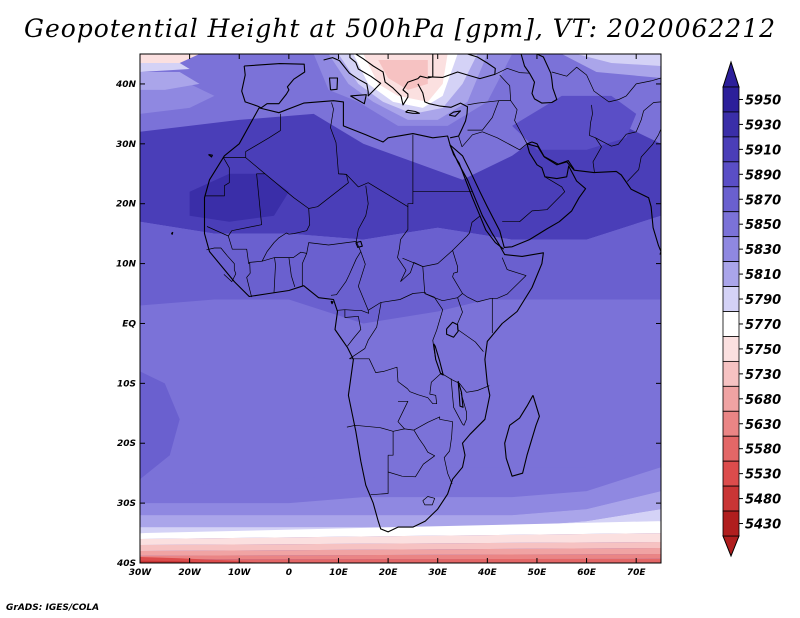 Image resolution: width=800 pixels, height=618 pixels. Describe the element at coordinates (432, 276) in the screenshot. I see `line-sudan-south-sudan` at that location.